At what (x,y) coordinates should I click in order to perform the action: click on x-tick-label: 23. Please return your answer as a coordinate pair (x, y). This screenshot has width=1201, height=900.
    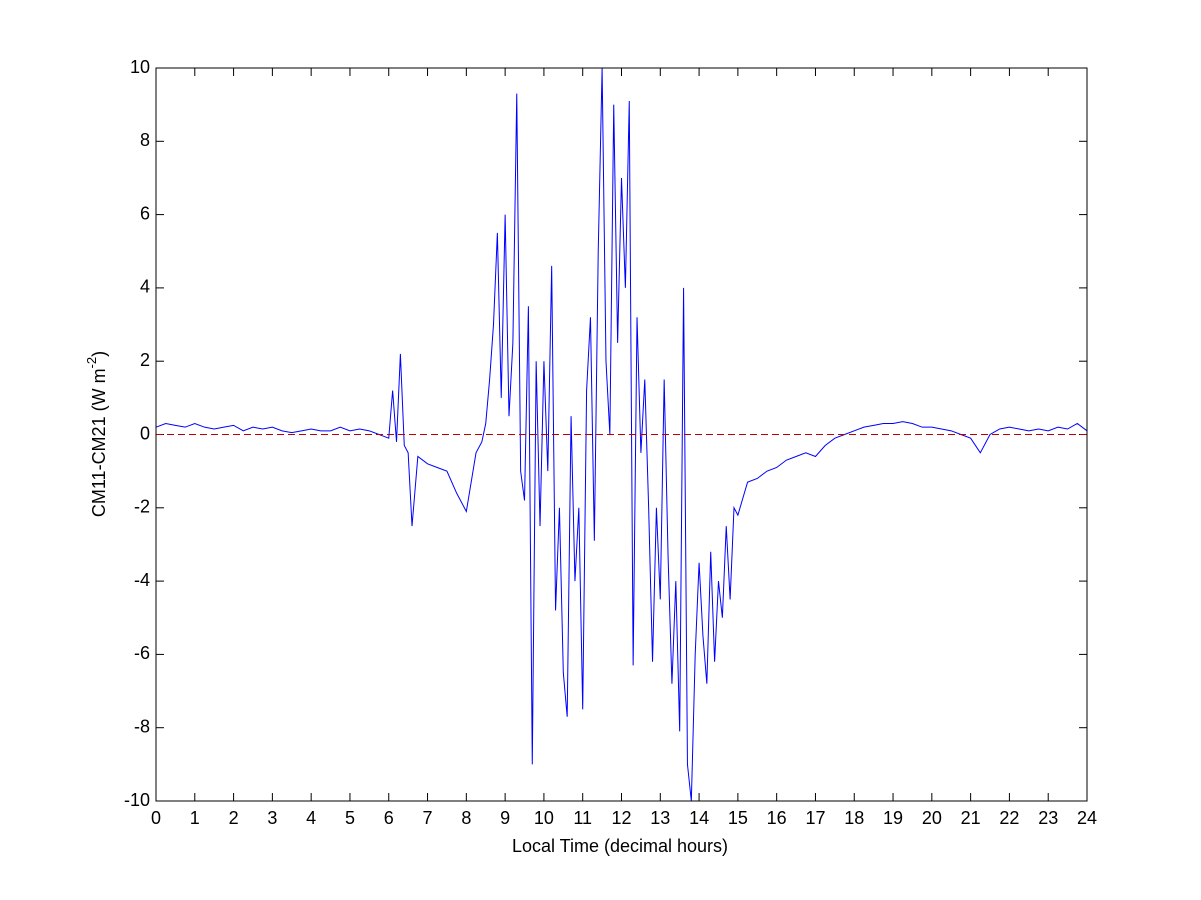
    Looking at the image, I should click on (1048, 818).